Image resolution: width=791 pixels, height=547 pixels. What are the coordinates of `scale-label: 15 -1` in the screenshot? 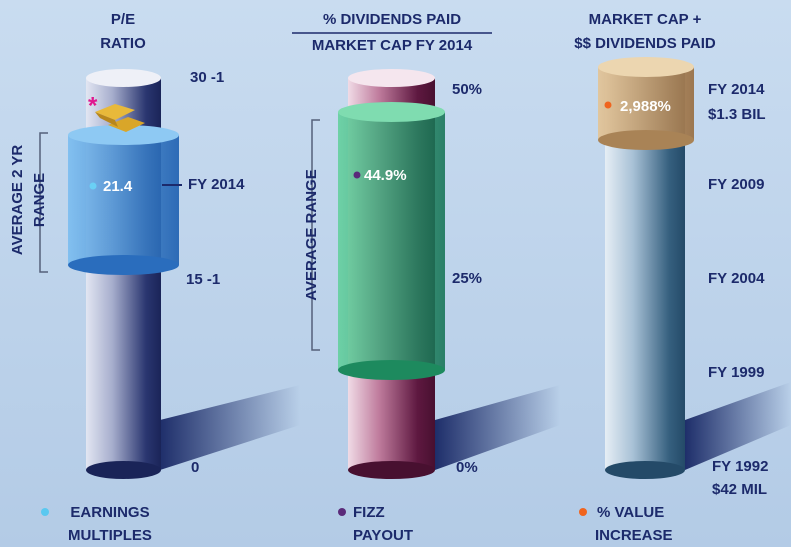 It's located at (203, 279).